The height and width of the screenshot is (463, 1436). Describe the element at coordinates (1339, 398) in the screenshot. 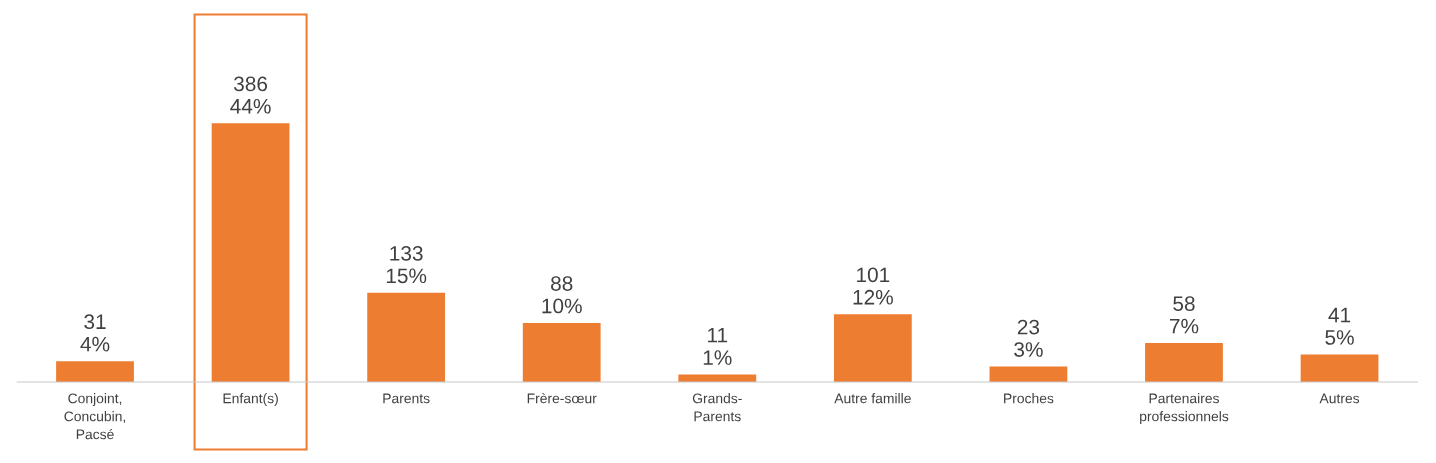

I see `x-tick-label: Autres` at that location.